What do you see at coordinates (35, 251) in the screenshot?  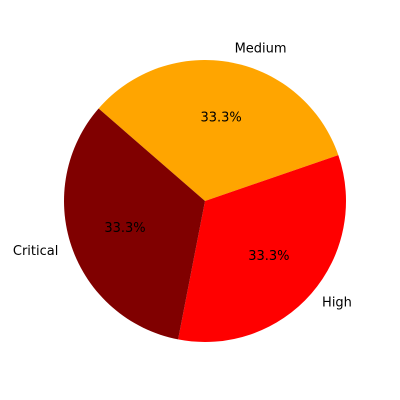 I see `pie-category-label: Critical` at bounding box center [35, 251].